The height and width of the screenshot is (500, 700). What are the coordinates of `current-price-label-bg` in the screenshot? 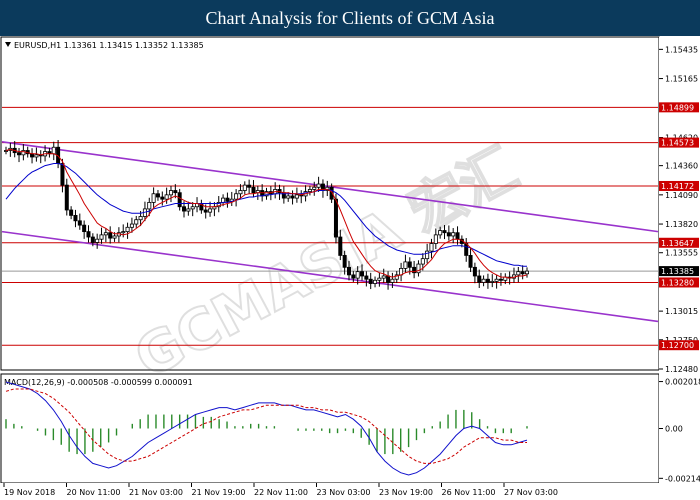 It's located at (679, 271).